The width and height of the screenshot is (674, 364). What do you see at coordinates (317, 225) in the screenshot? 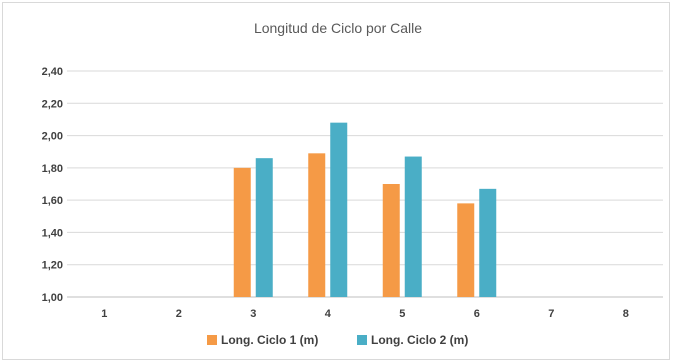
I see `bar-series1-cat4` at bounding box center [317, 225].